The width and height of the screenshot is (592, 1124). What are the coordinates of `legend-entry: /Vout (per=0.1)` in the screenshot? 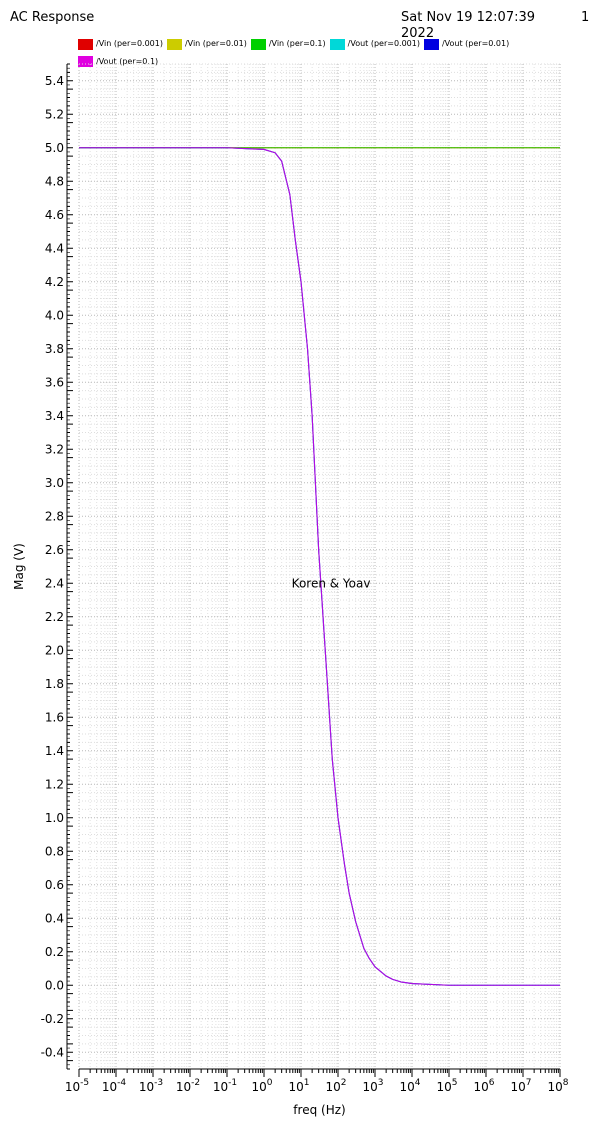 It's located at (118, 62).